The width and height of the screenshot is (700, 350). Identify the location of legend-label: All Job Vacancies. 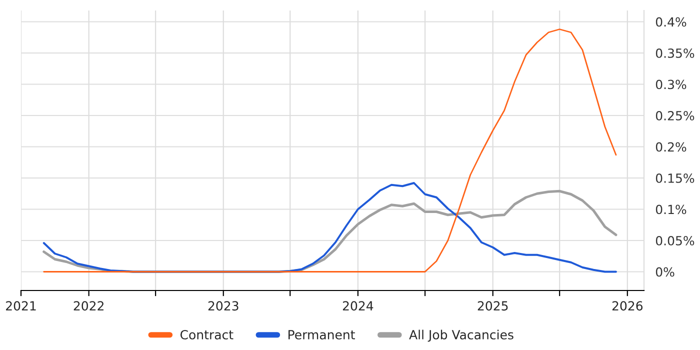
(461, 336).